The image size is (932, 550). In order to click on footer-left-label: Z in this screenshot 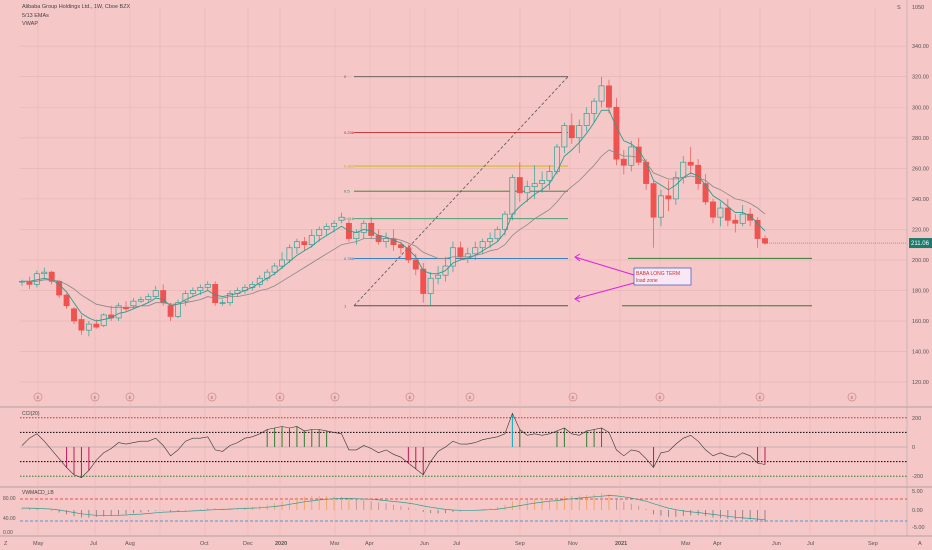, I will do `click(6, 544)`.